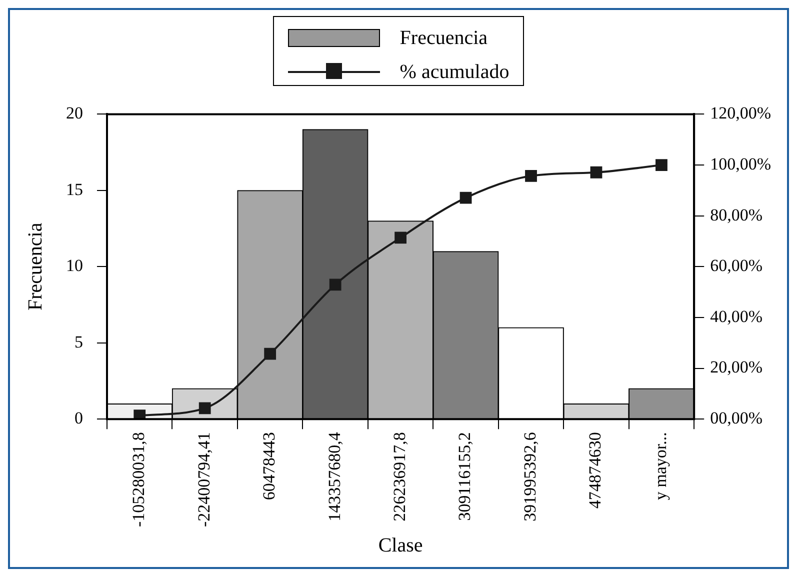 The image size is (801, 581). Describe the element at coordinates (334, 477) in the screenshot. I see `x-tick-label: 143357680,4` at that location.